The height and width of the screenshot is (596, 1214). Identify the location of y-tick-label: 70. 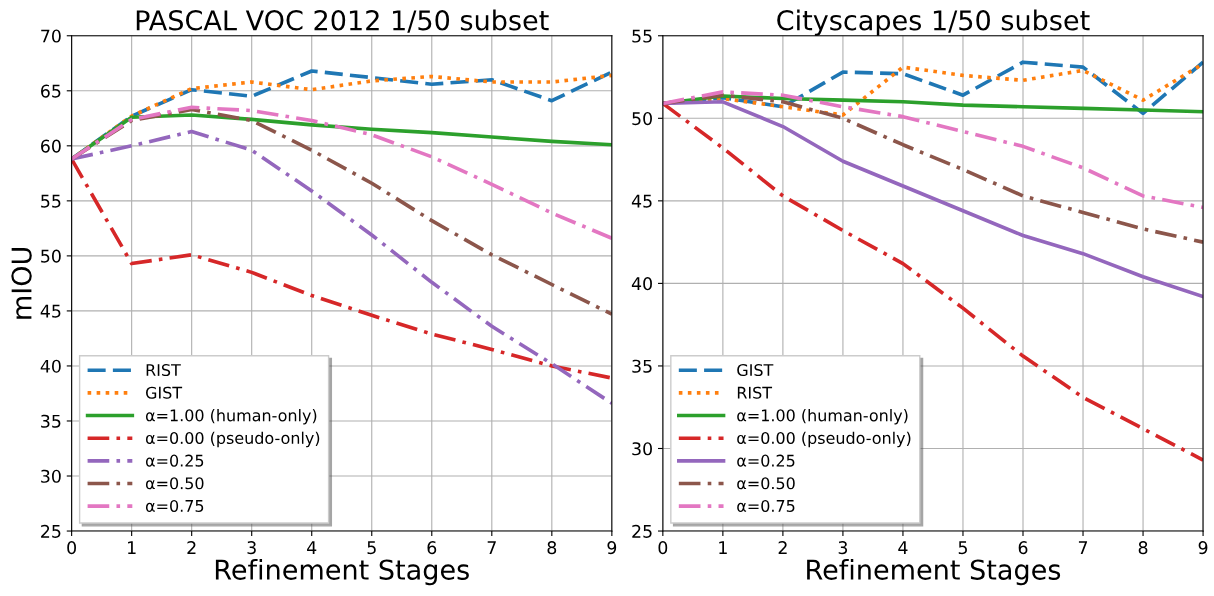
(51, 36).